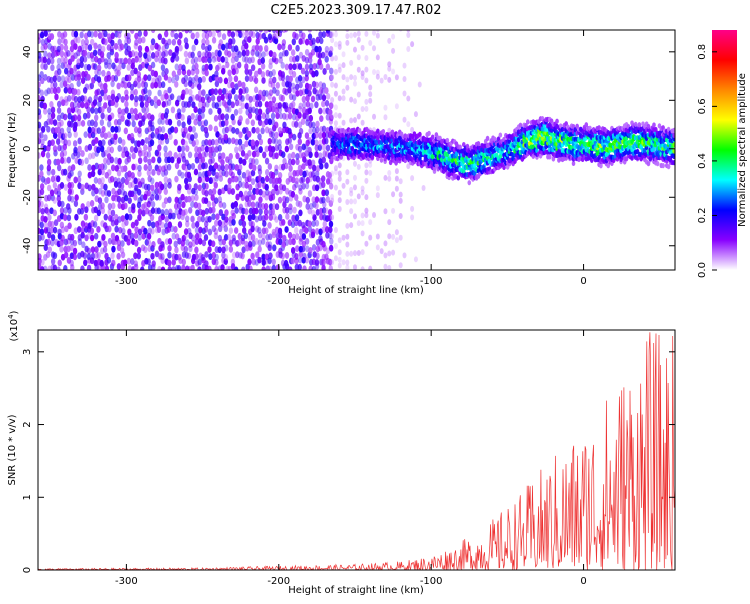 This screenshot has width=750, height=604. I want to click on x-tick-label: -200, so click(278, 581).